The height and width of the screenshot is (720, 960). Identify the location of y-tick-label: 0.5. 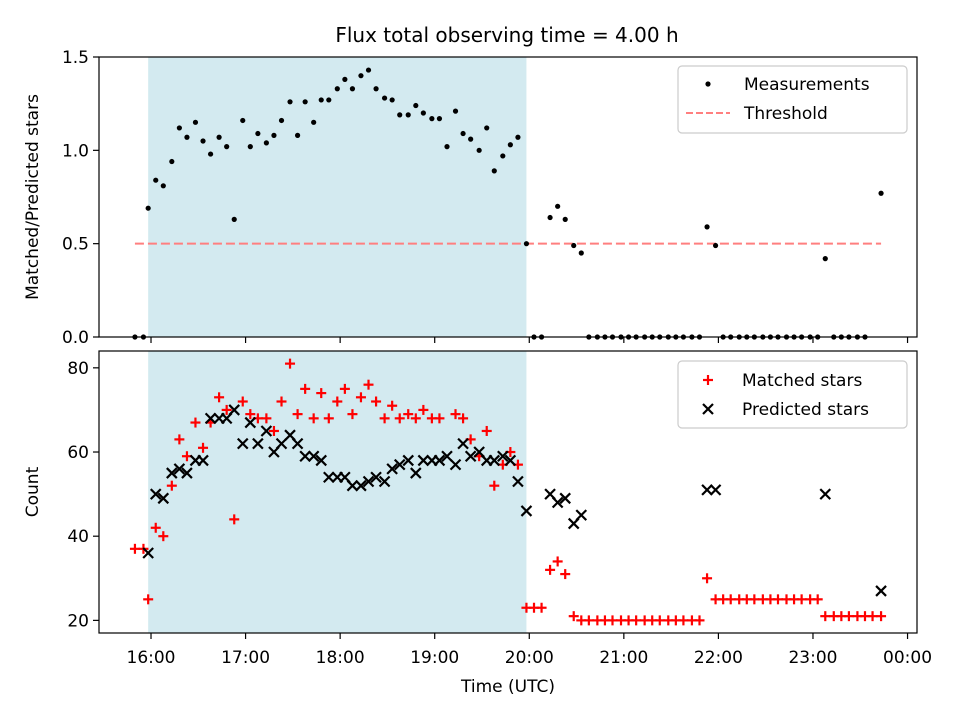
(75, 245).